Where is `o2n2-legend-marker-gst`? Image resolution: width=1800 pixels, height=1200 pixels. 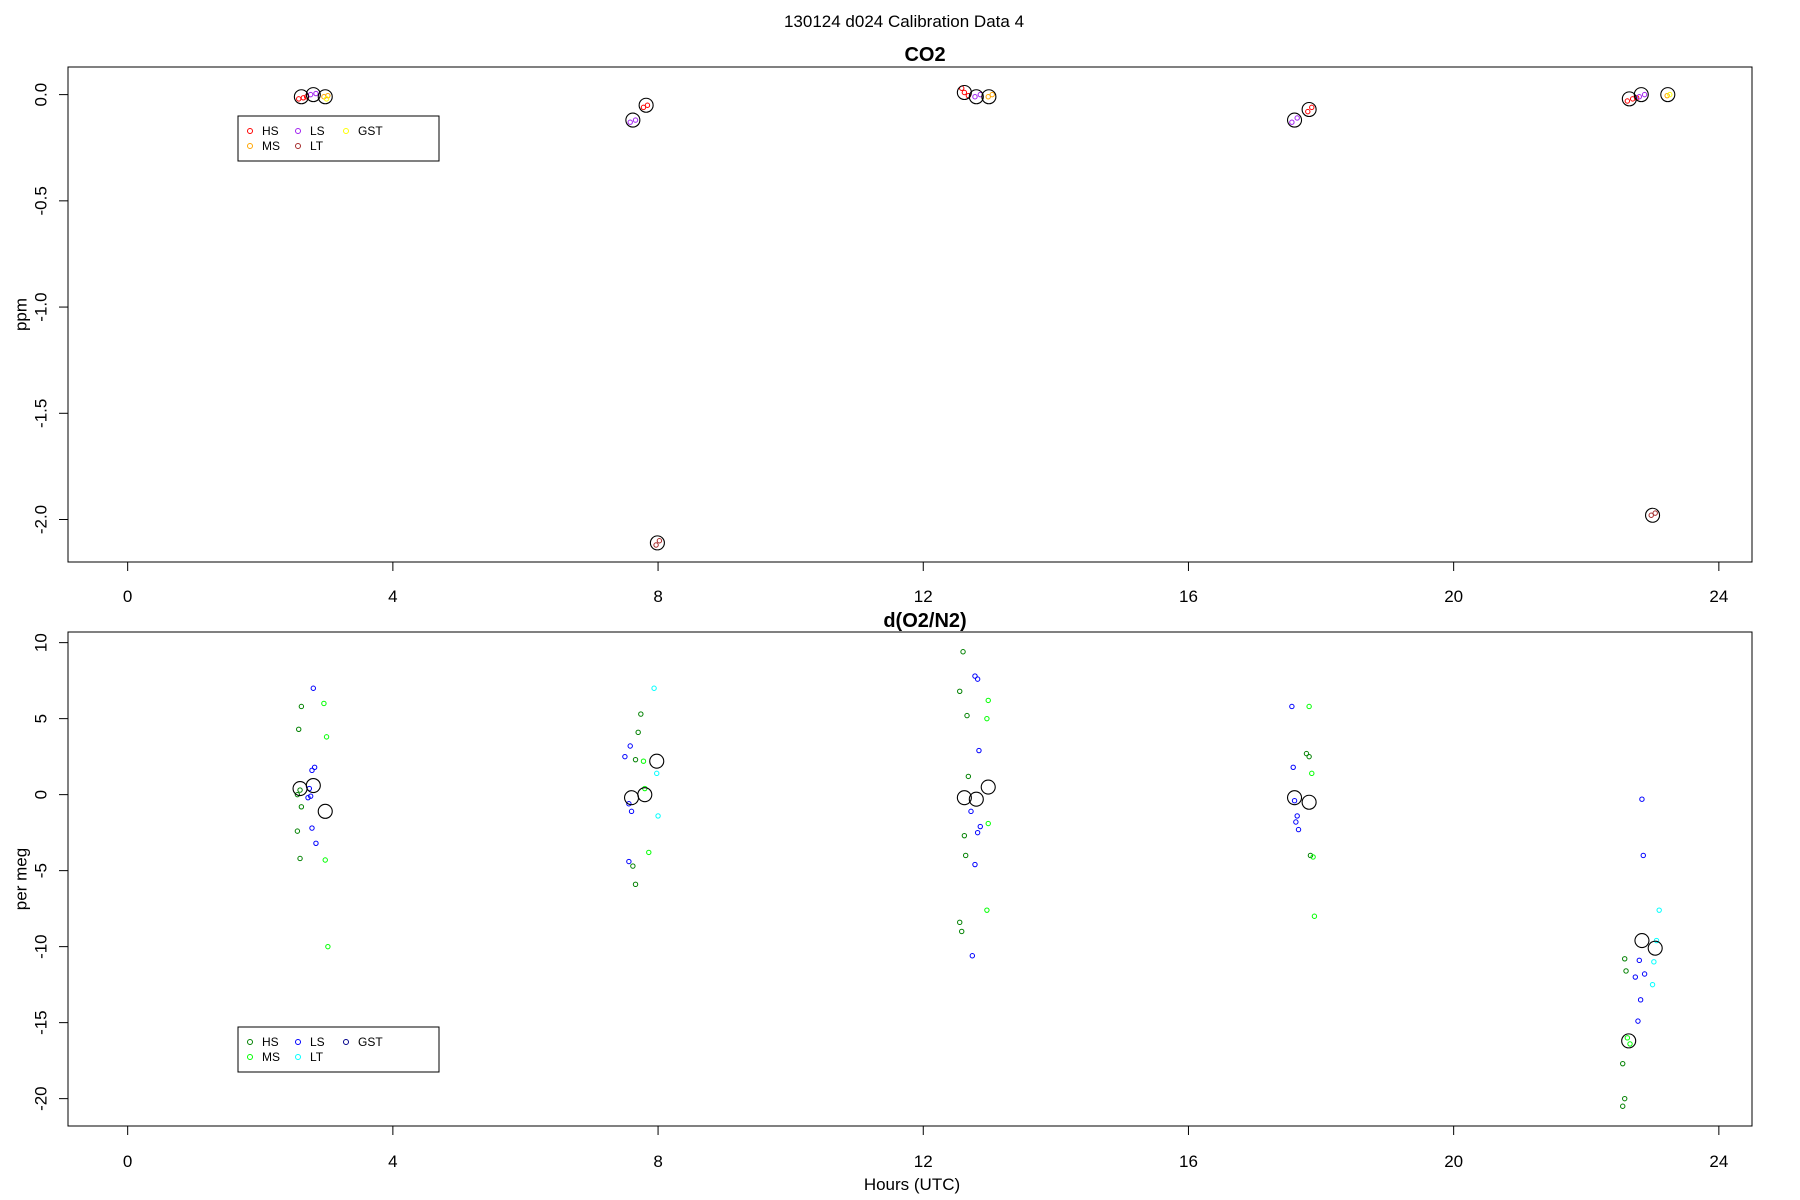
o2n2-legend-marker-gst is located at coordinates (346, 1042).